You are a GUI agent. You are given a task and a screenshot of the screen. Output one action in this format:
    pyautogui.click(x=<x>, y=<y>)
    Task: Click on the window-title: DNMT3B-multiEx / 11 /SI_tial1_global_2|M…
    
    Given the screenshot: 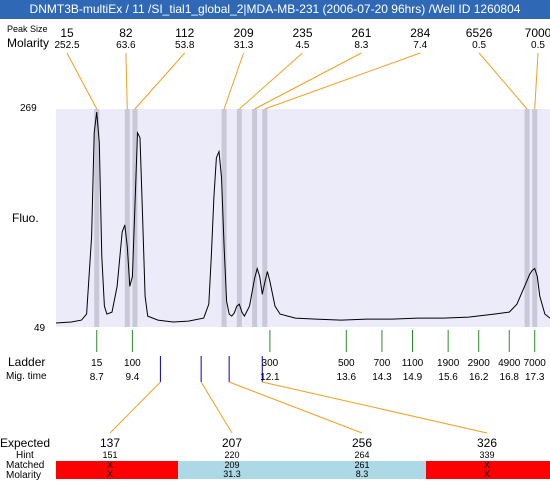 What is the action you would take?
    pyautogui.click(x=275, y=9)
    